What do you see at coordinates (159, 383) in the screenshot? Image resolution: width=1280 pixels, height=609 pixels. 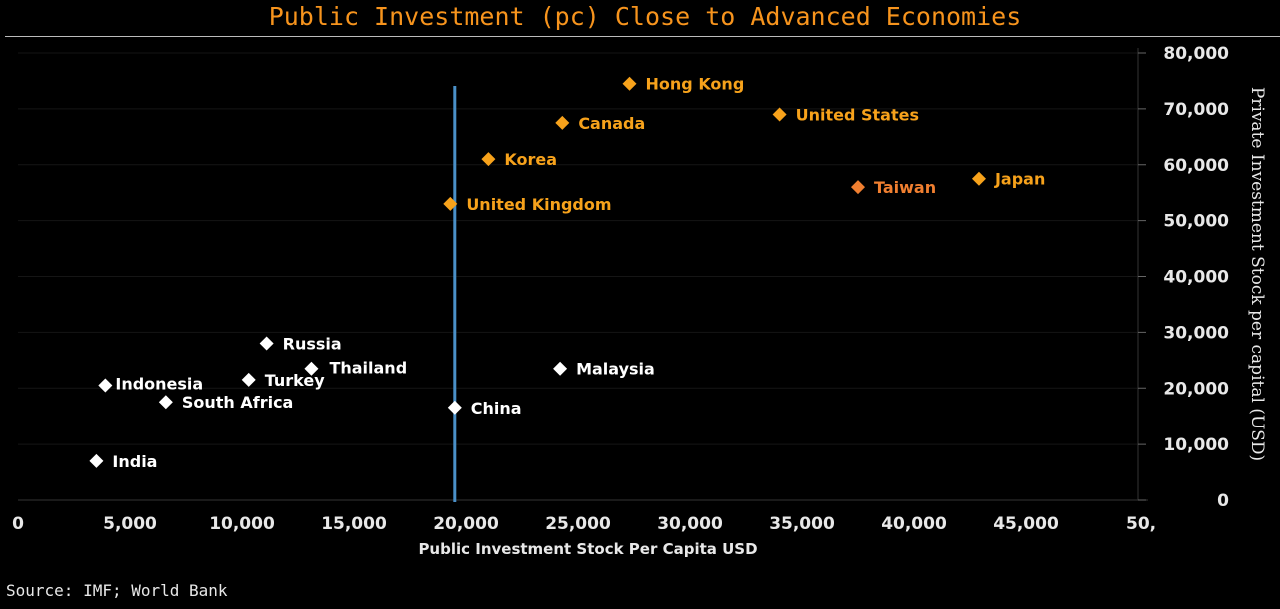 I see `point-label: Indonesia` at bounding box center [159, 383].